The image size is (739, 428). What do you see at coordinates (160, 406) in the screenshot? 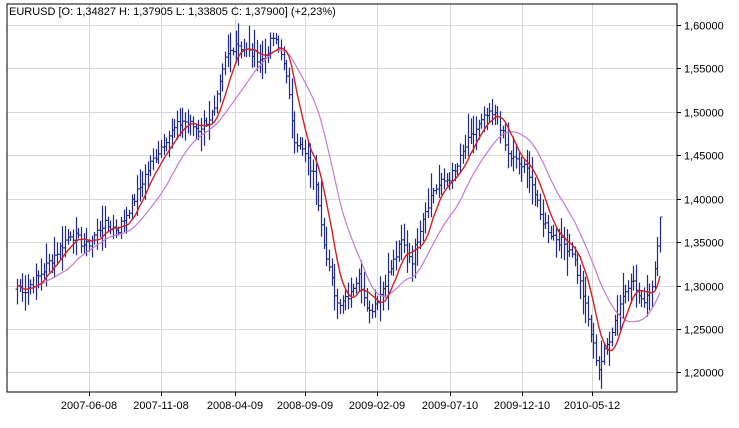
I see `x-tick-label: 2007-11-08` at bounding box center [160, 406].